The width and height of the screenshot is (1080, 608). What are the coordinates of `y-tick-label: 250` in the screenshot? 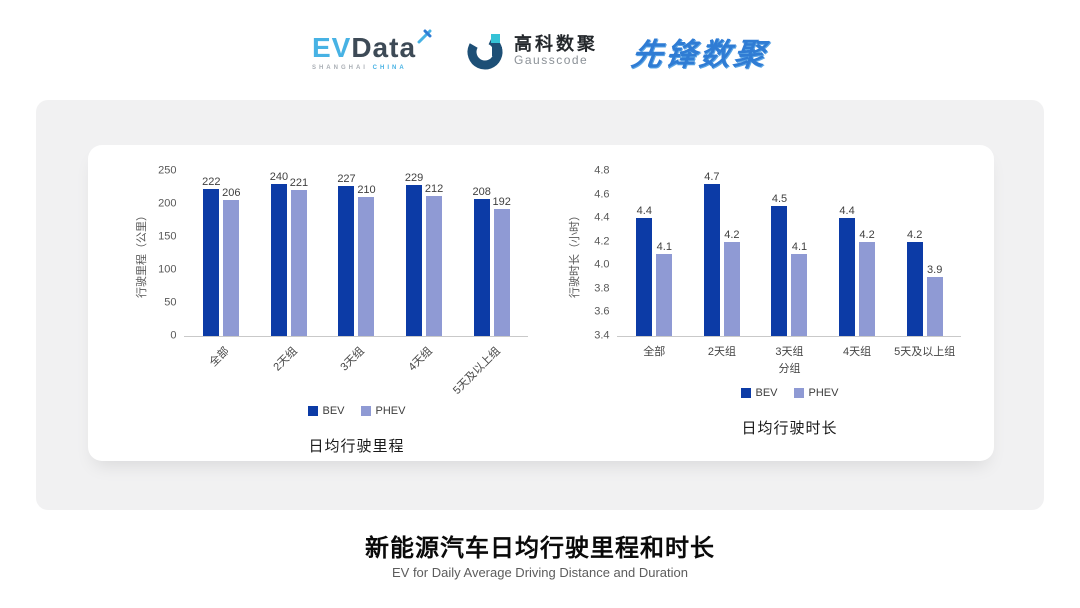 It's located at (167, 170).